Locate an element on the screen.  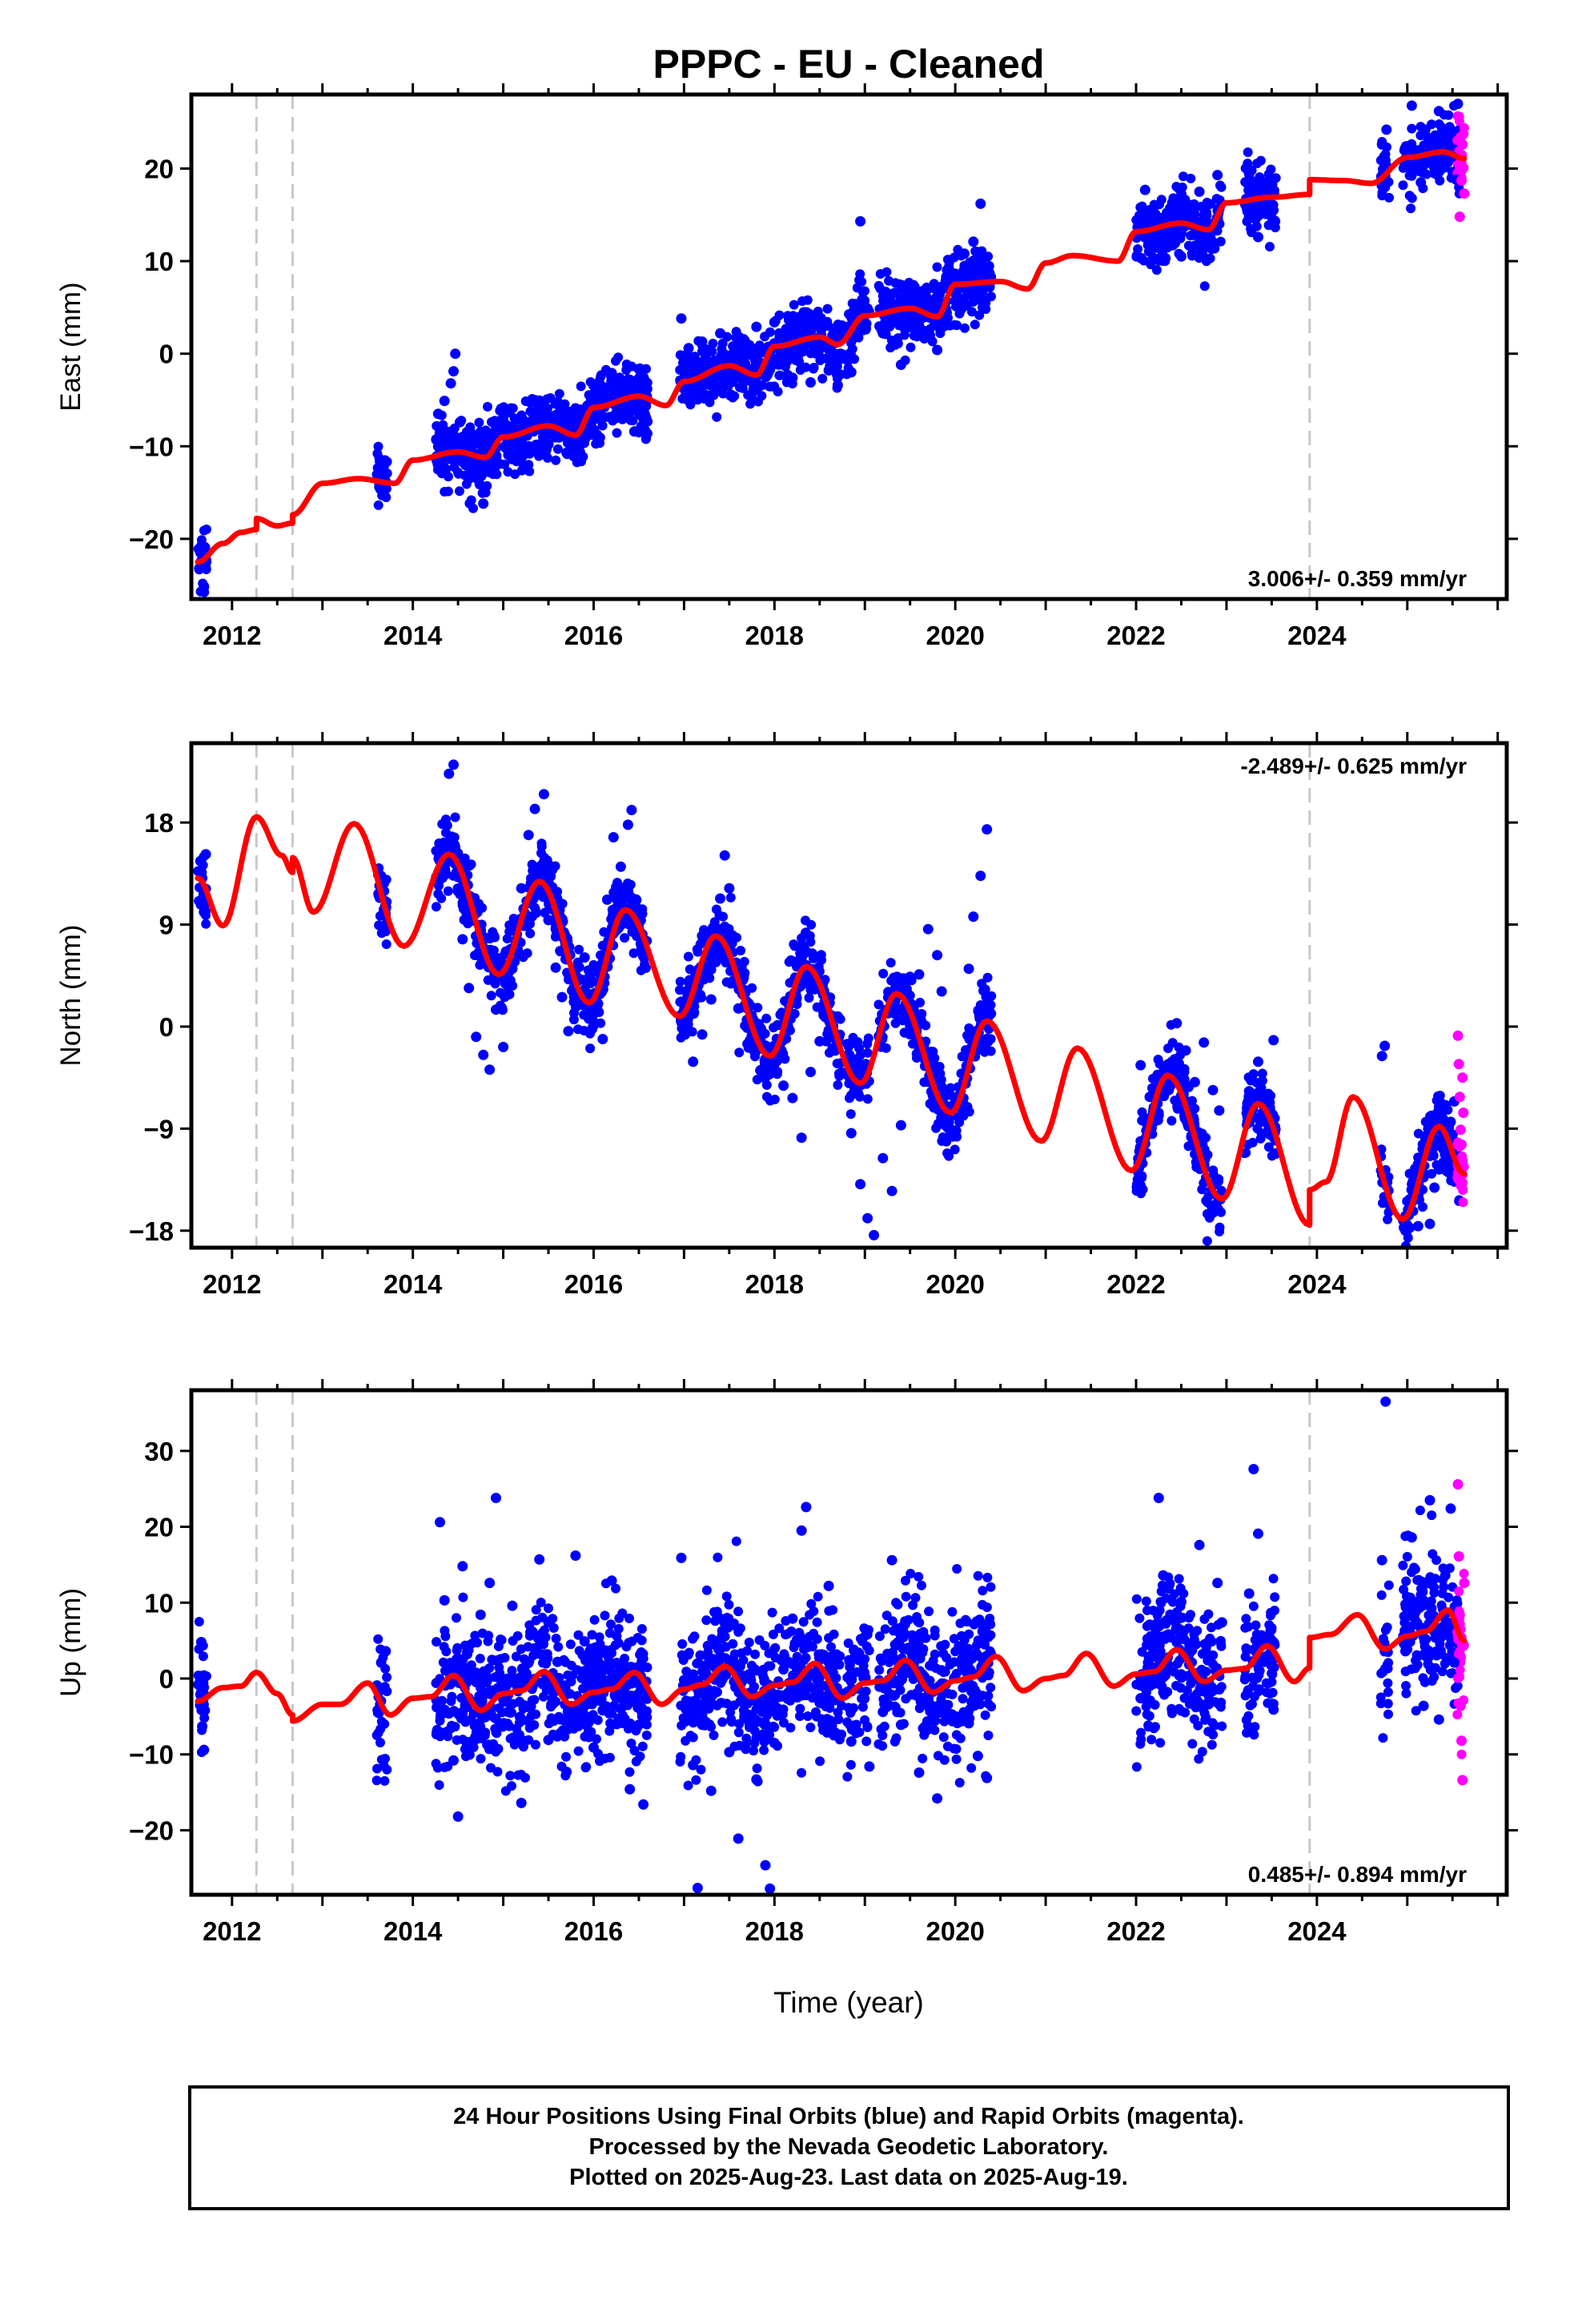
x-tick-label: 2024 is located at coordinates (1317, 1284).